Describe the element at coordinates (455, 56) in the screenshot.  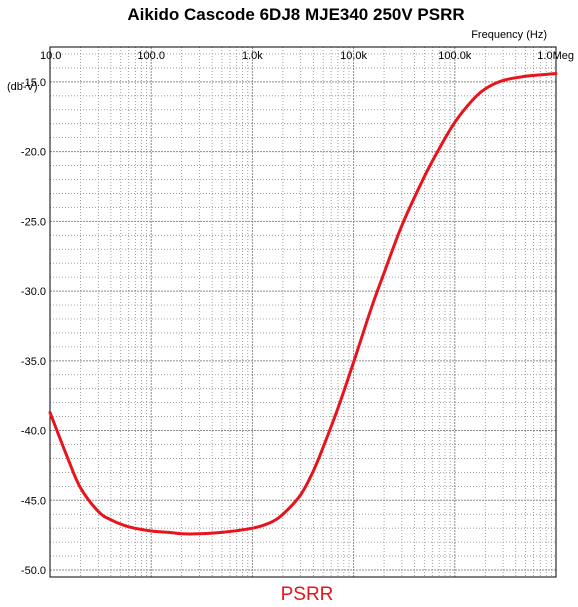
I see `x-tick-label: 100.0k` at that location.